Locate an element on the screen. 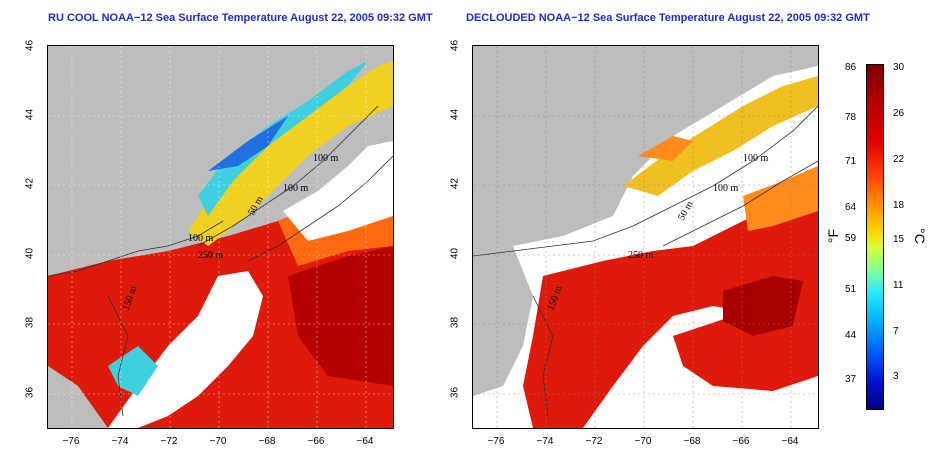  colorbar-c-label: 18 is located at coordinates (899, 205).